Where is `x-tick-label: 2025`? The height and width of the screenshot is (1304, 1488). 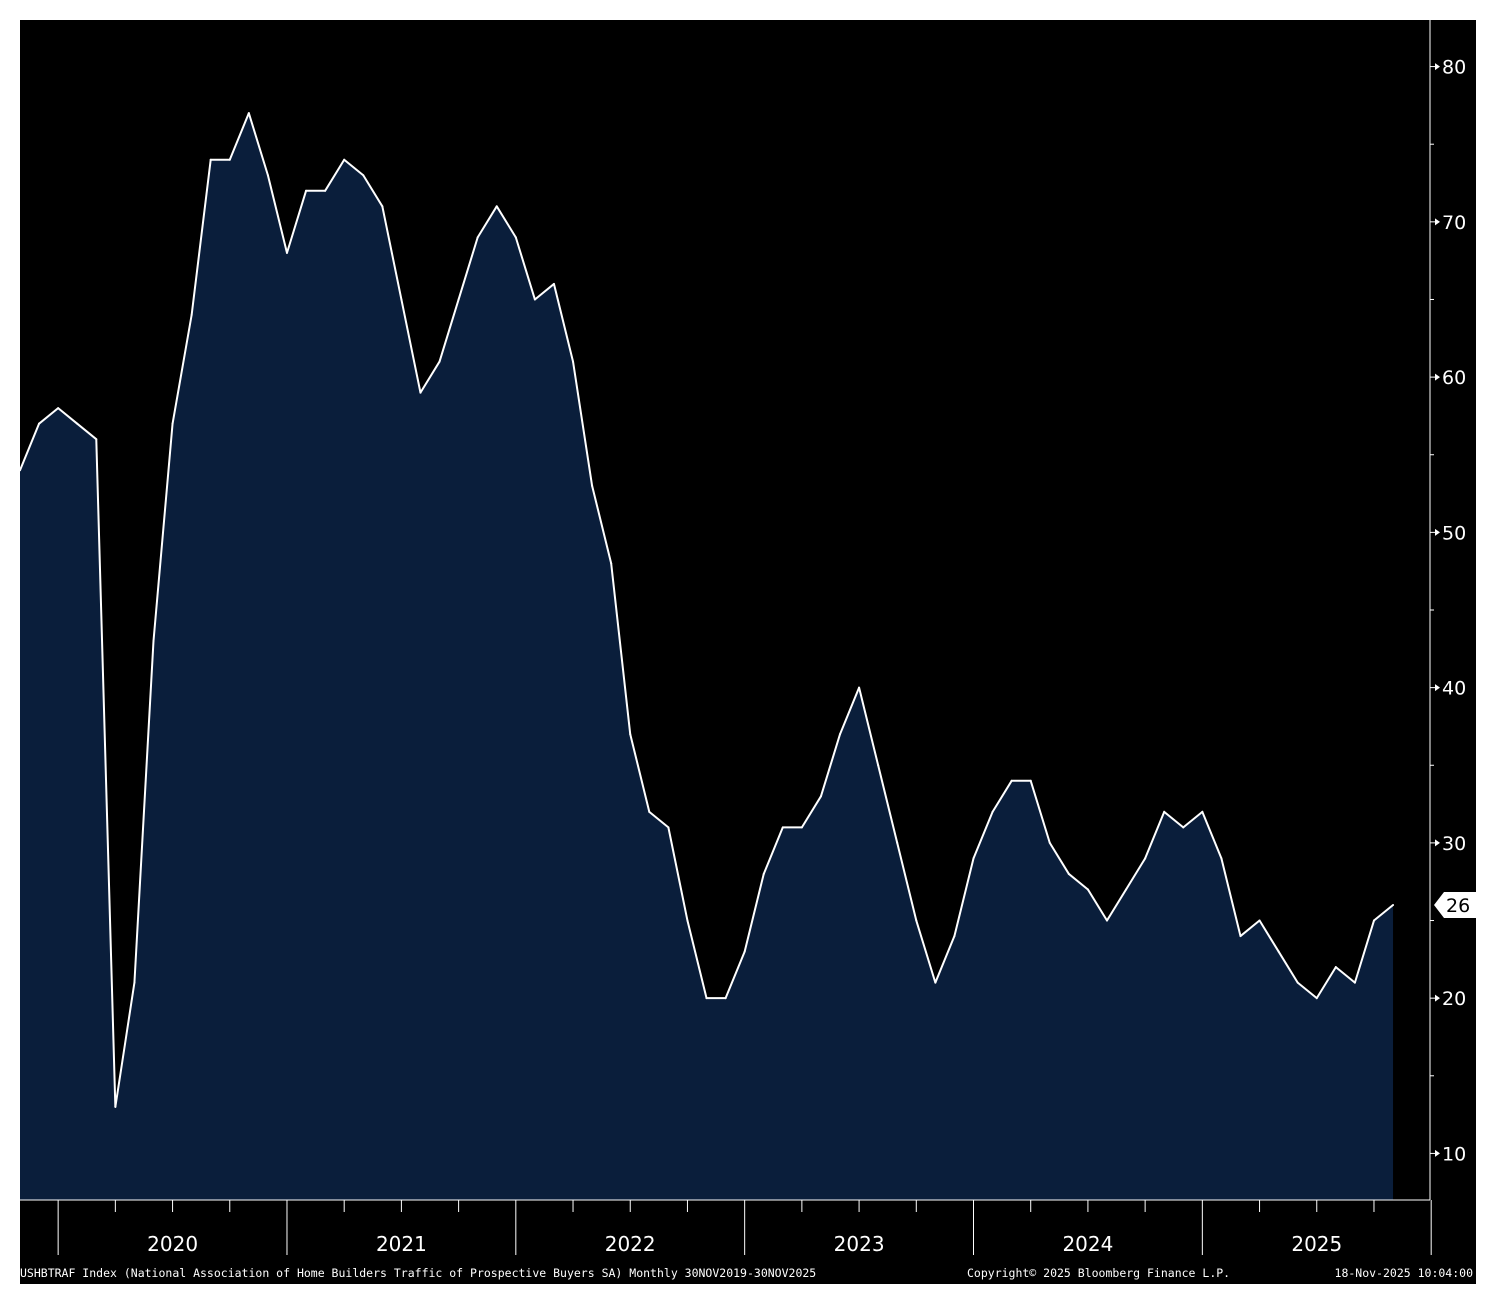 x-tick-label: 2025 is located at coordinates (1316, 1244).